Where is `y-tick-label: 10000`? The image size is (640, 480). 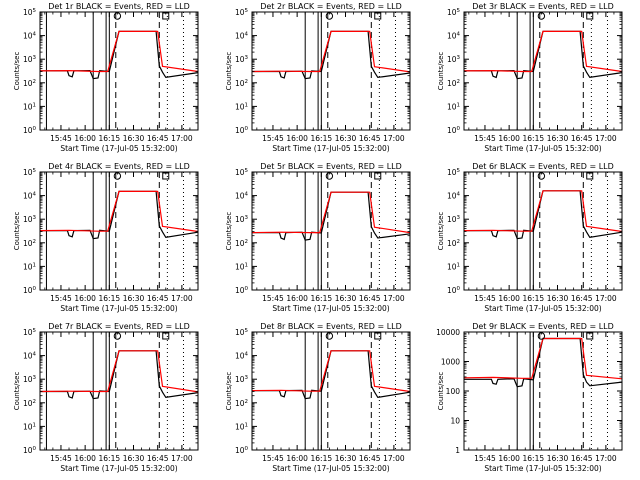
y-tick-label: 10000 is located at coordinates (448, 332).